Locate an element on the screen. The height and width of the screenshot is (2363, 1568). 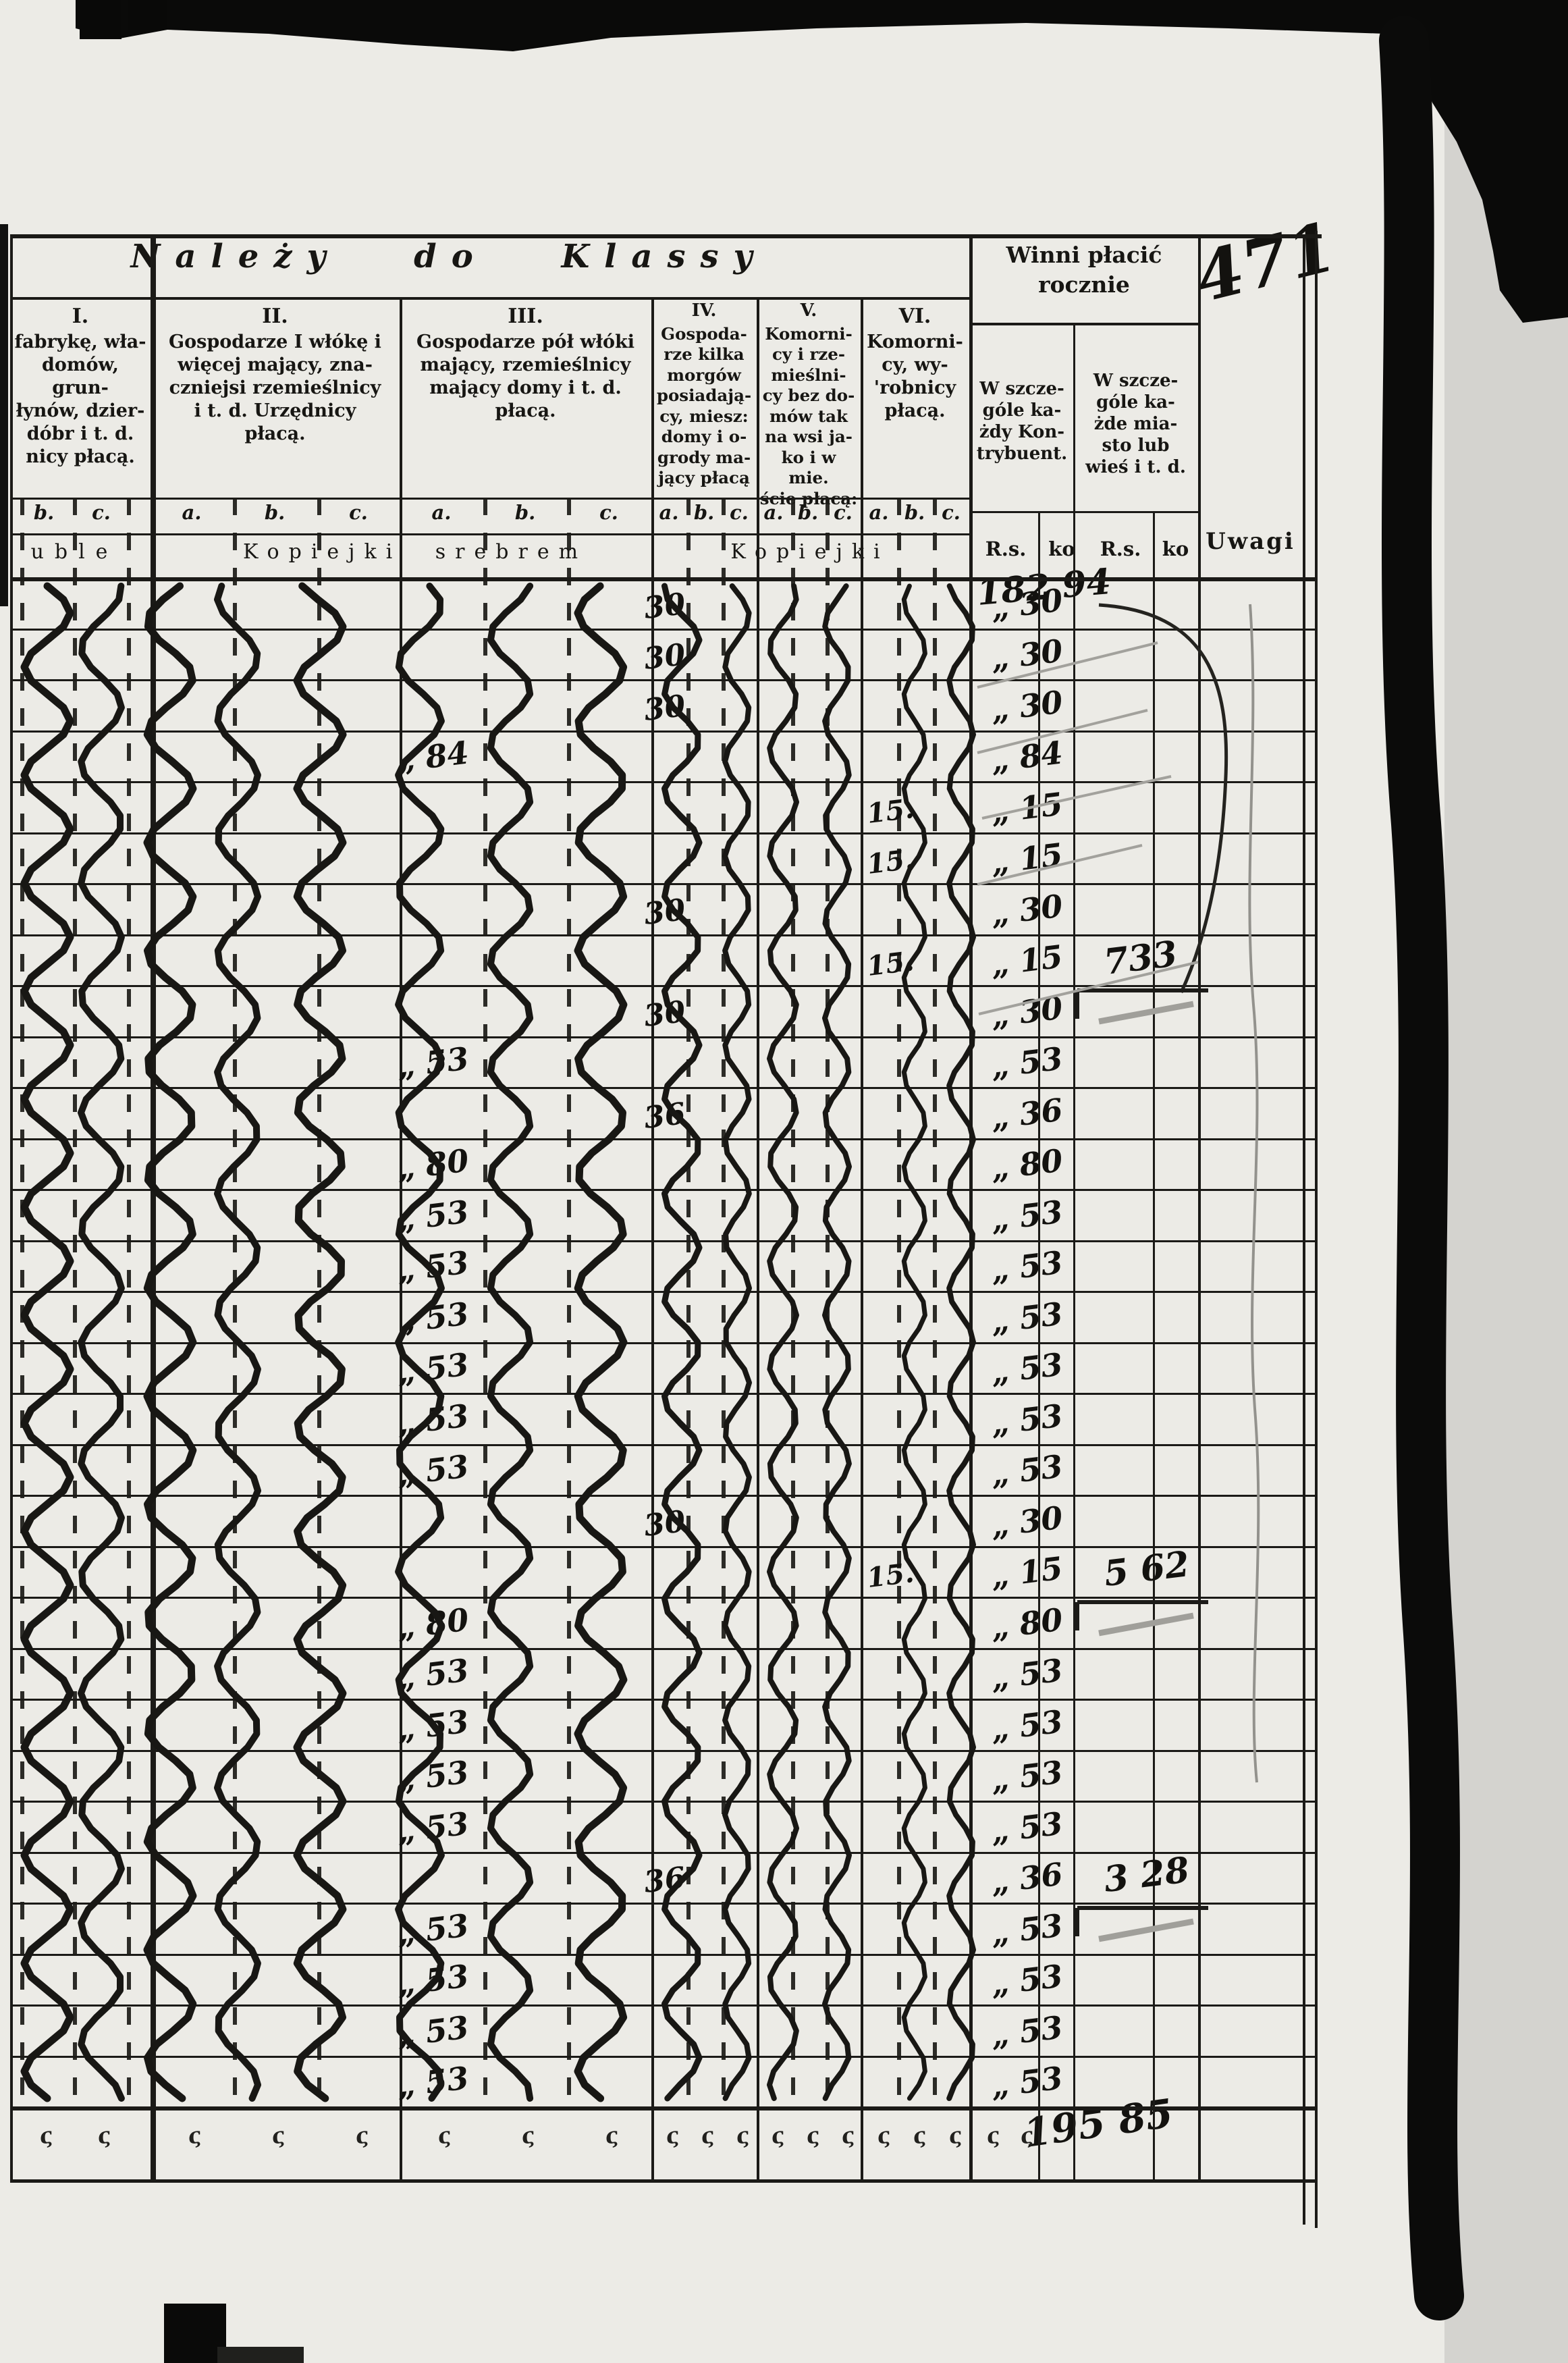
winni-subheader-line: żde mia- is located at coordinates (1135, 424).